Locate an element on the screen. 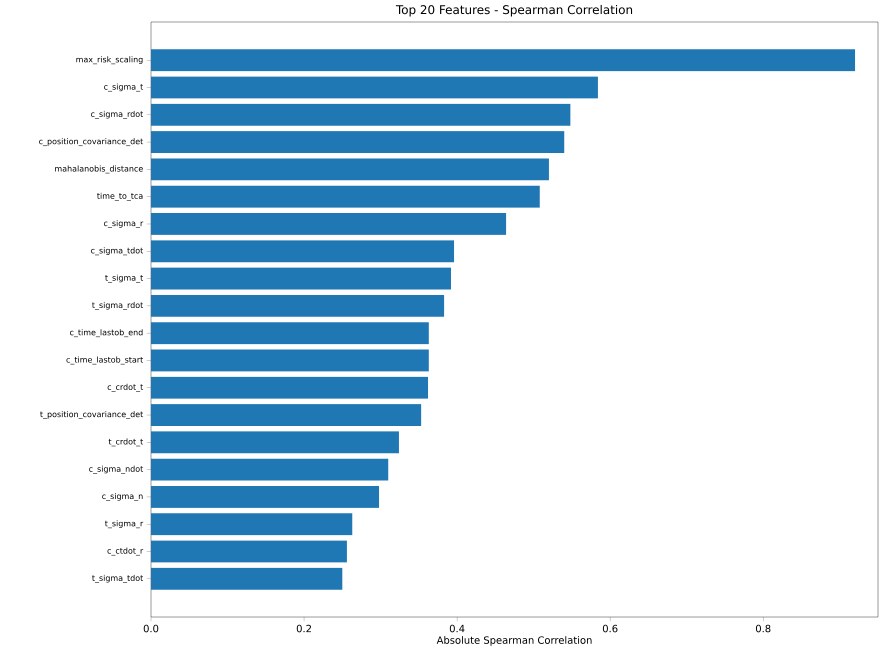 The image size is (880, 660). x-tick-label: 0.0 is located at coordinates (151, 628).